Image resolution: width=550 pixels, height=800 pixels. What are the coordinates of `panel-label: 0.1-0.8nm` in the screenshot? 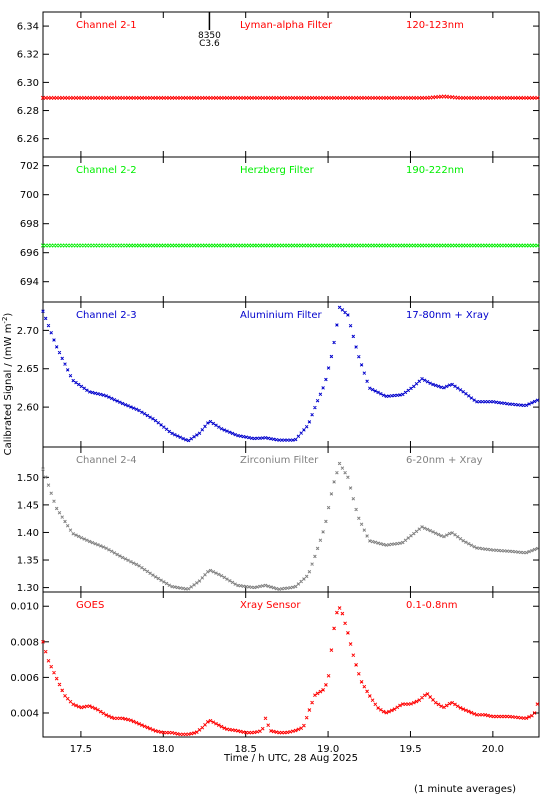 It's located at (432, 605).